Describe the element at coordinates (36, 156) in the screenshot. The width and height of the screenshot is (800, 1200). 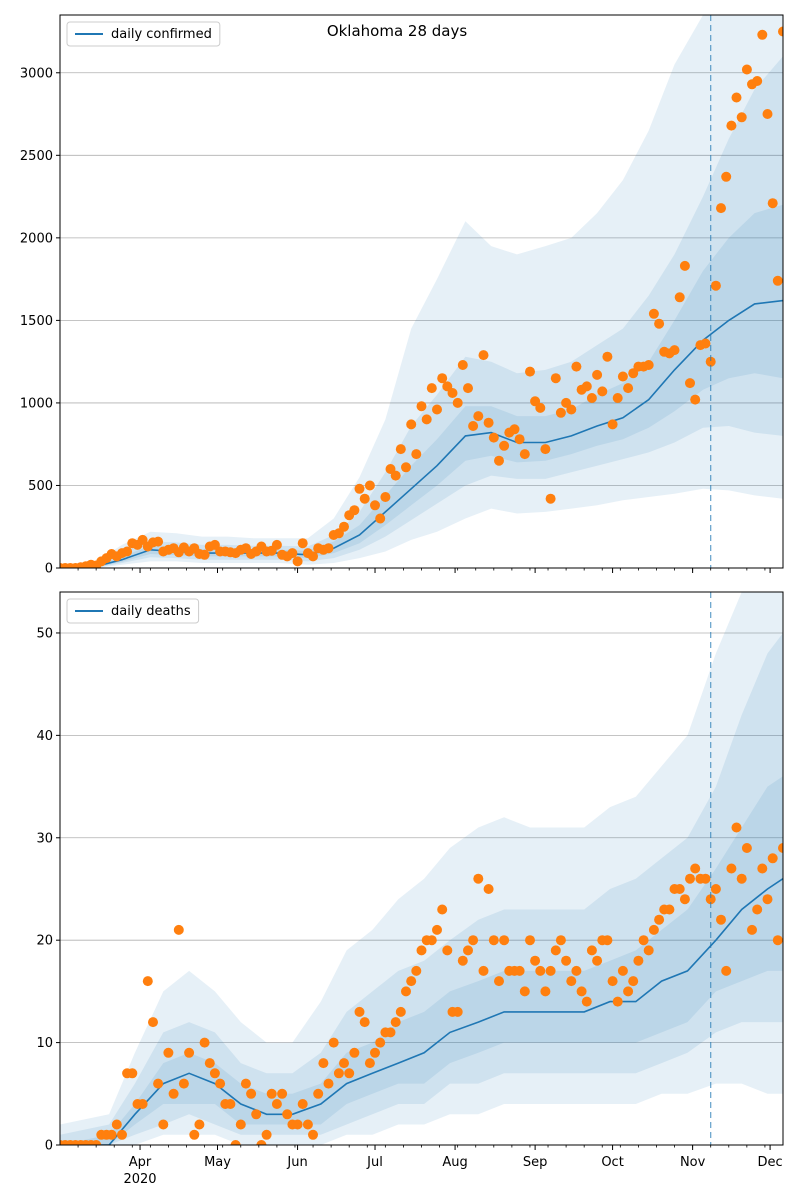
I see `y-tick-label: 2500` at that location.